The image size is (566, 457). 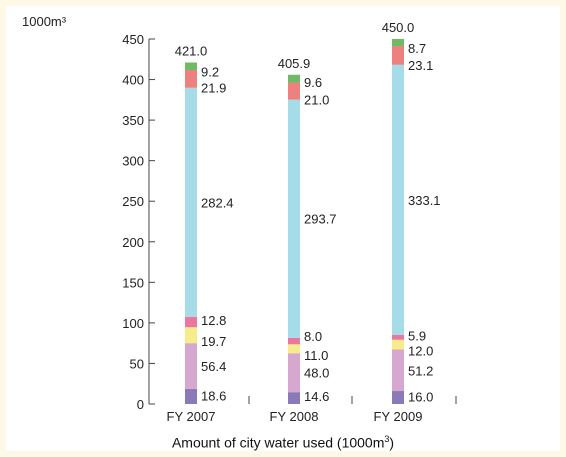 What do you see at coordinates (191, 416) in the screenshot?
I see `x-tick-label: FY 2007` at bounding box center [191, 416].